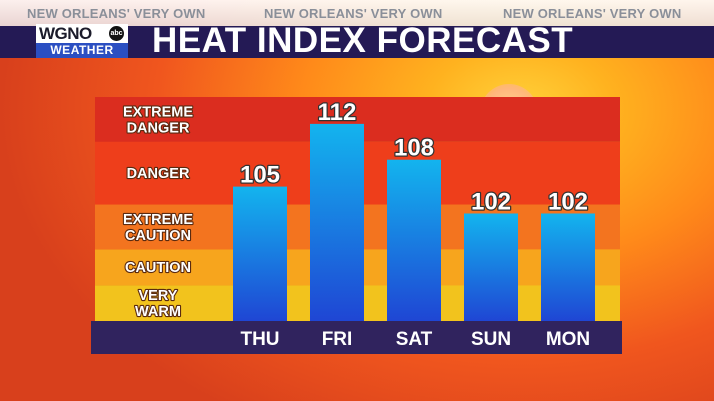  I want to click on day-label: SUN, so click(491, 339).